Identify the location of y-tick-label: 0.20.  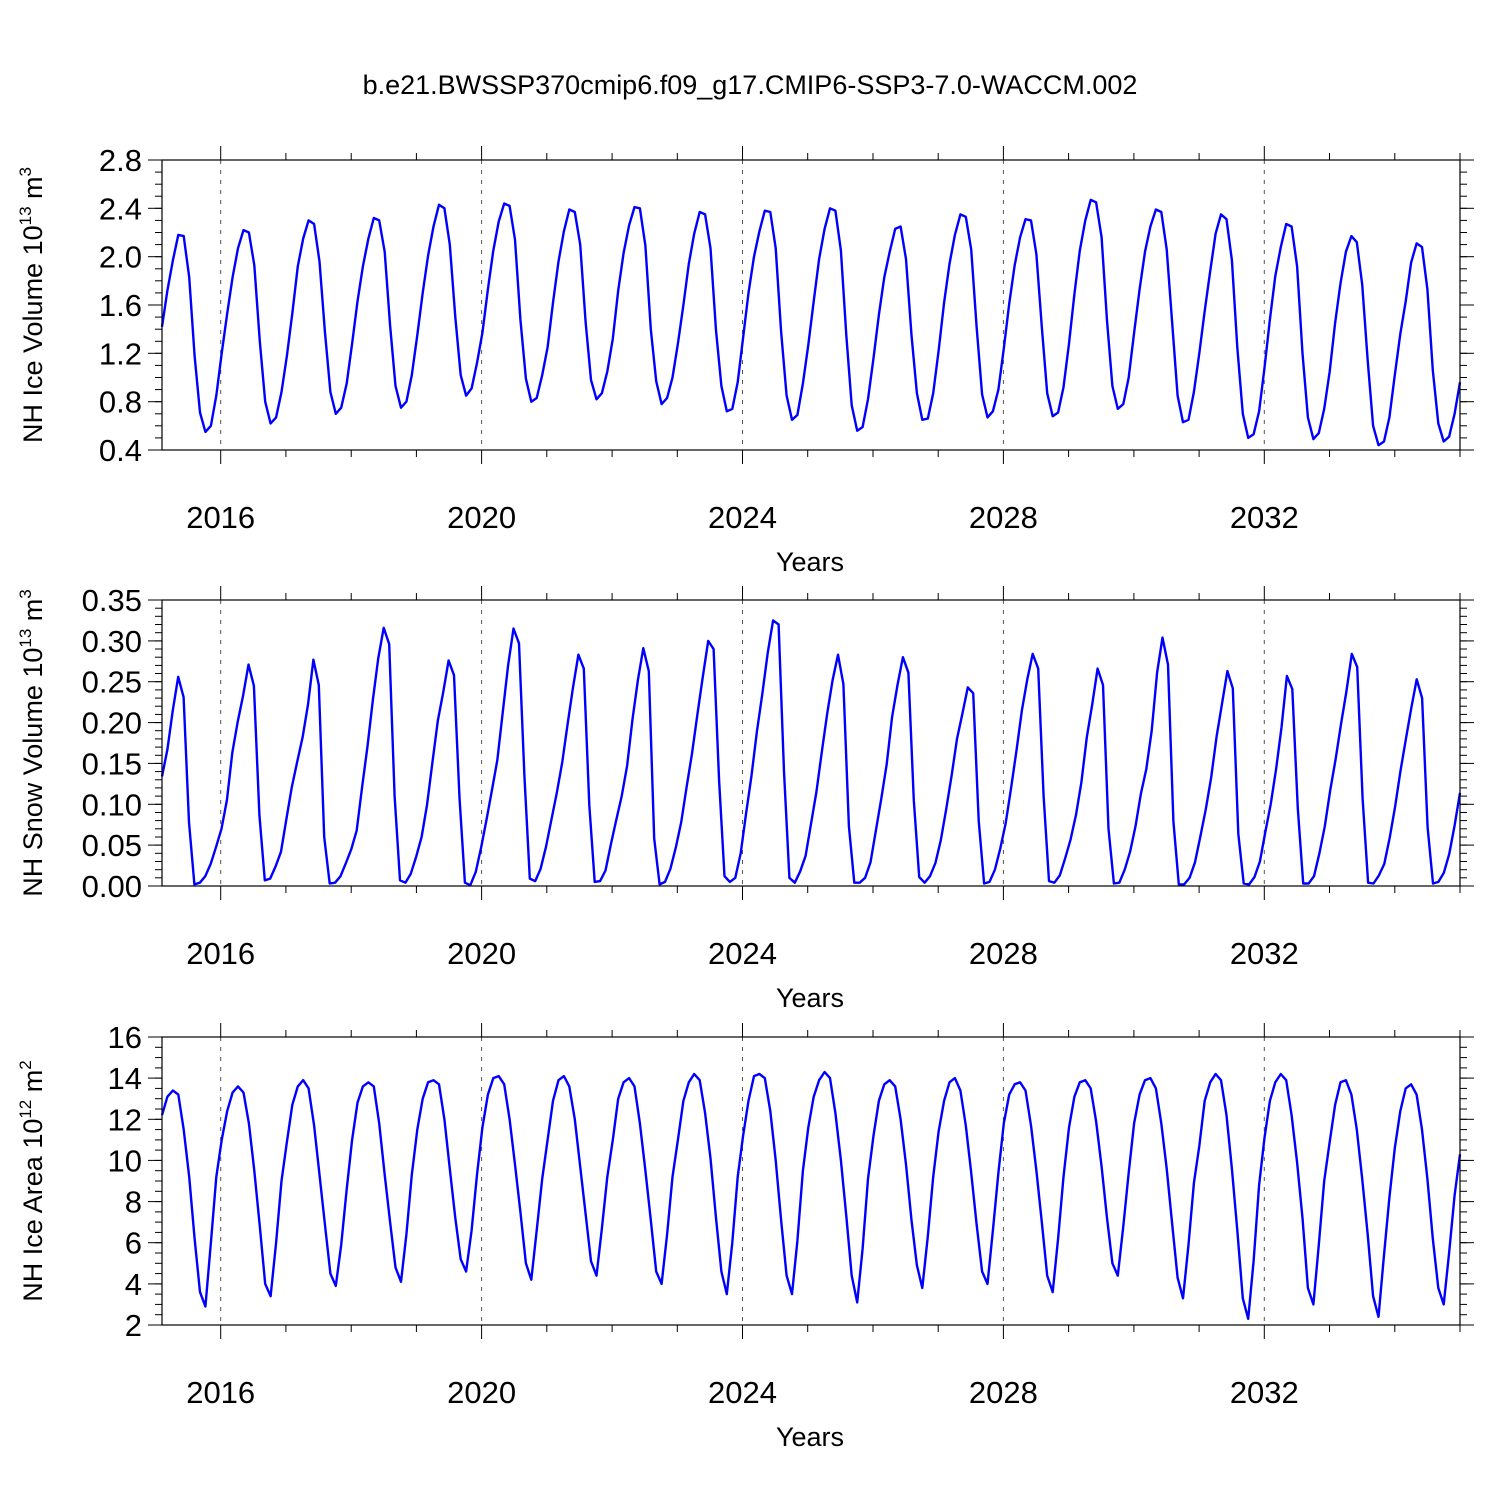
(112, 723).